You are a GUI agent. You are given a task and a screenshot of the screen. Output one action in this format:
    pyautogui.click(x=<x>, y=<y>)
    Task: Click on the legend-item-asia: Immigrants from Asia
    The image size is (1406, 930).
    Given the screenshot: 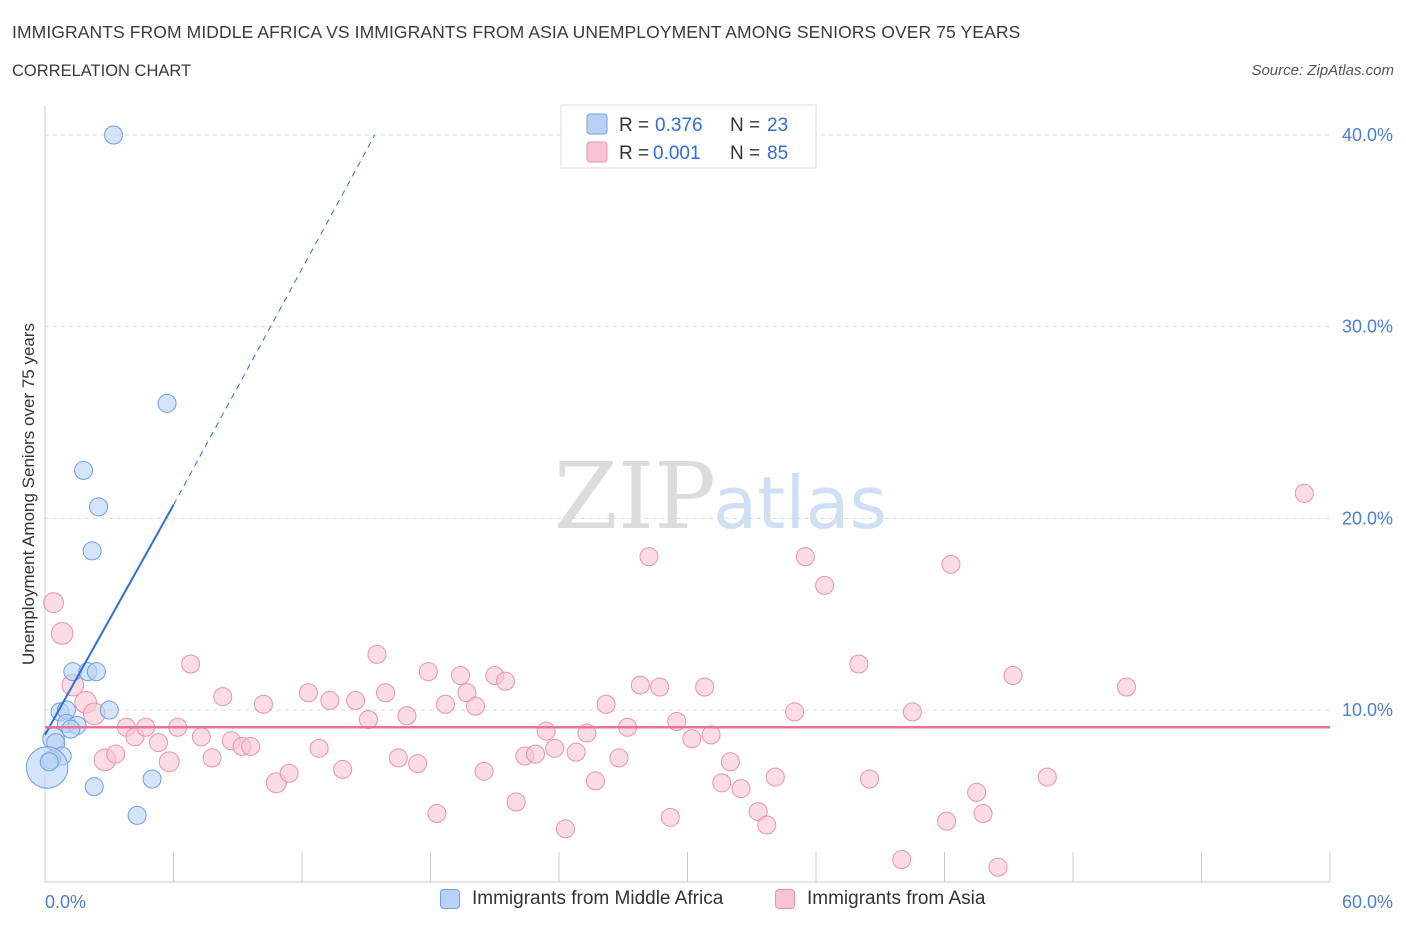 What is the action you would take?
    pyautogui.click(x=880, y=899)
    